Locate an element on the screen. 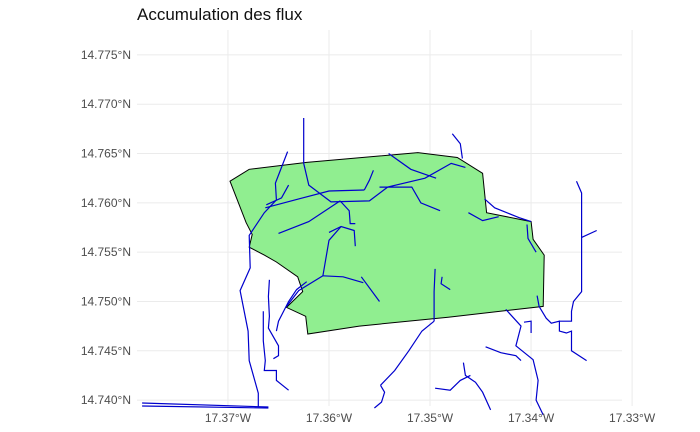  x-tick-label: 17.34°W is located at coordinates (531, 418).